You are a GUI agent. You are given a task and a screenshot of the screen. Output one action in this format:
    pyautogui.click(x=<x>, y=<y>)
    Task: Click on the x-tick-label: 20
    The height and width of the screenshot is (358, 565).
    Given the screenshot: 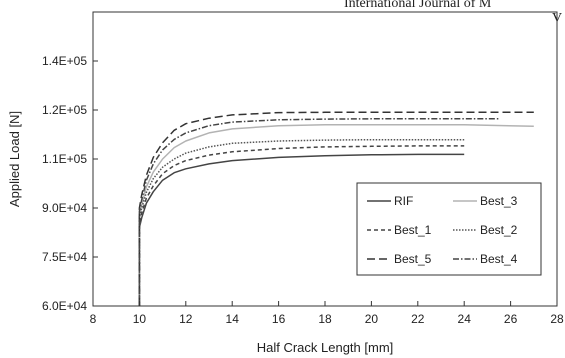 What is the action you would take?
    pyautogui.click(x=372, y=319)
    